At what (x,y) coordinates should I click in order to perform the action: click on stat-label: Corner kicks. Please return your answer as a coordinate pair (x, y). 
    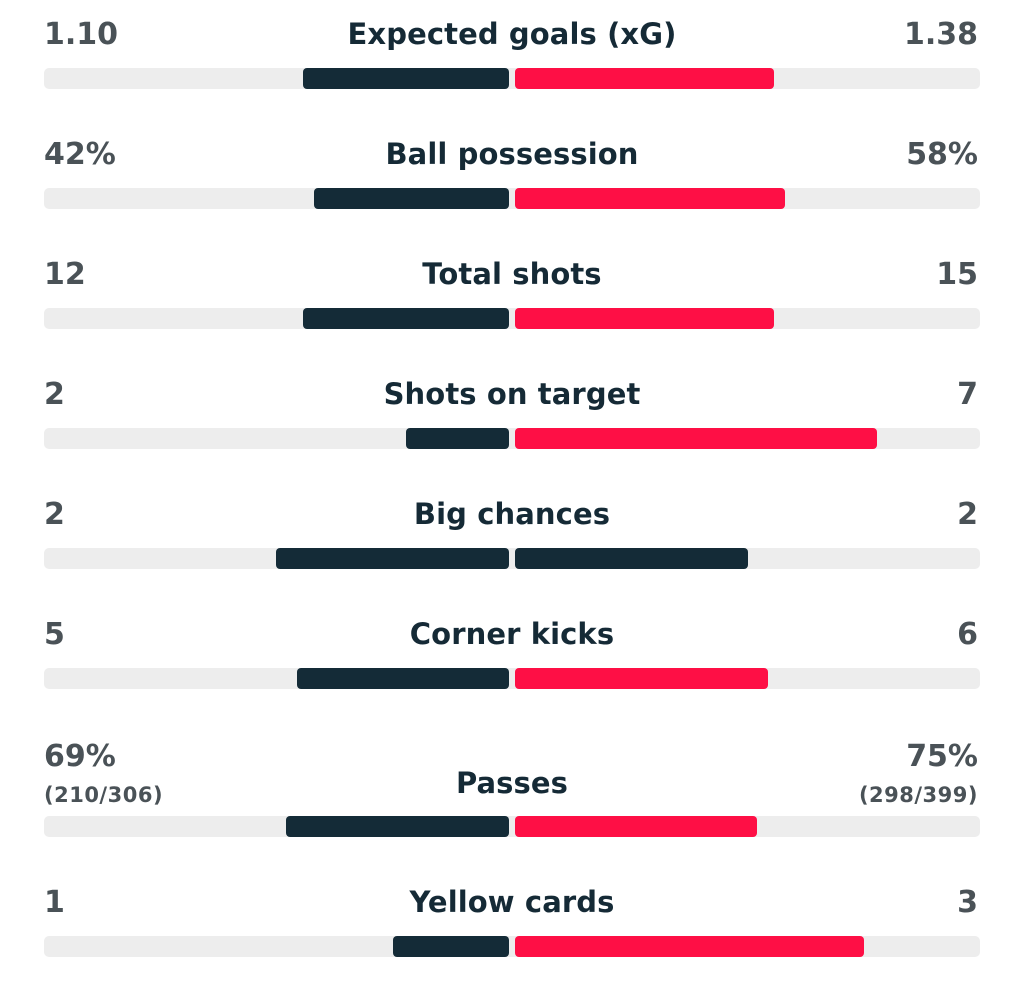
    Looking at the image, I should click on (512, 634).